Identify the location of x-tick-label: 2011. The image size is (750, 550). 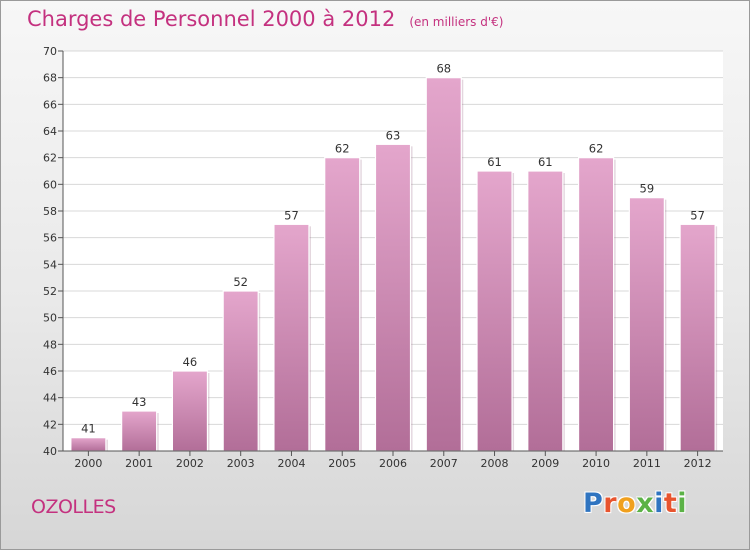
(647, 463).